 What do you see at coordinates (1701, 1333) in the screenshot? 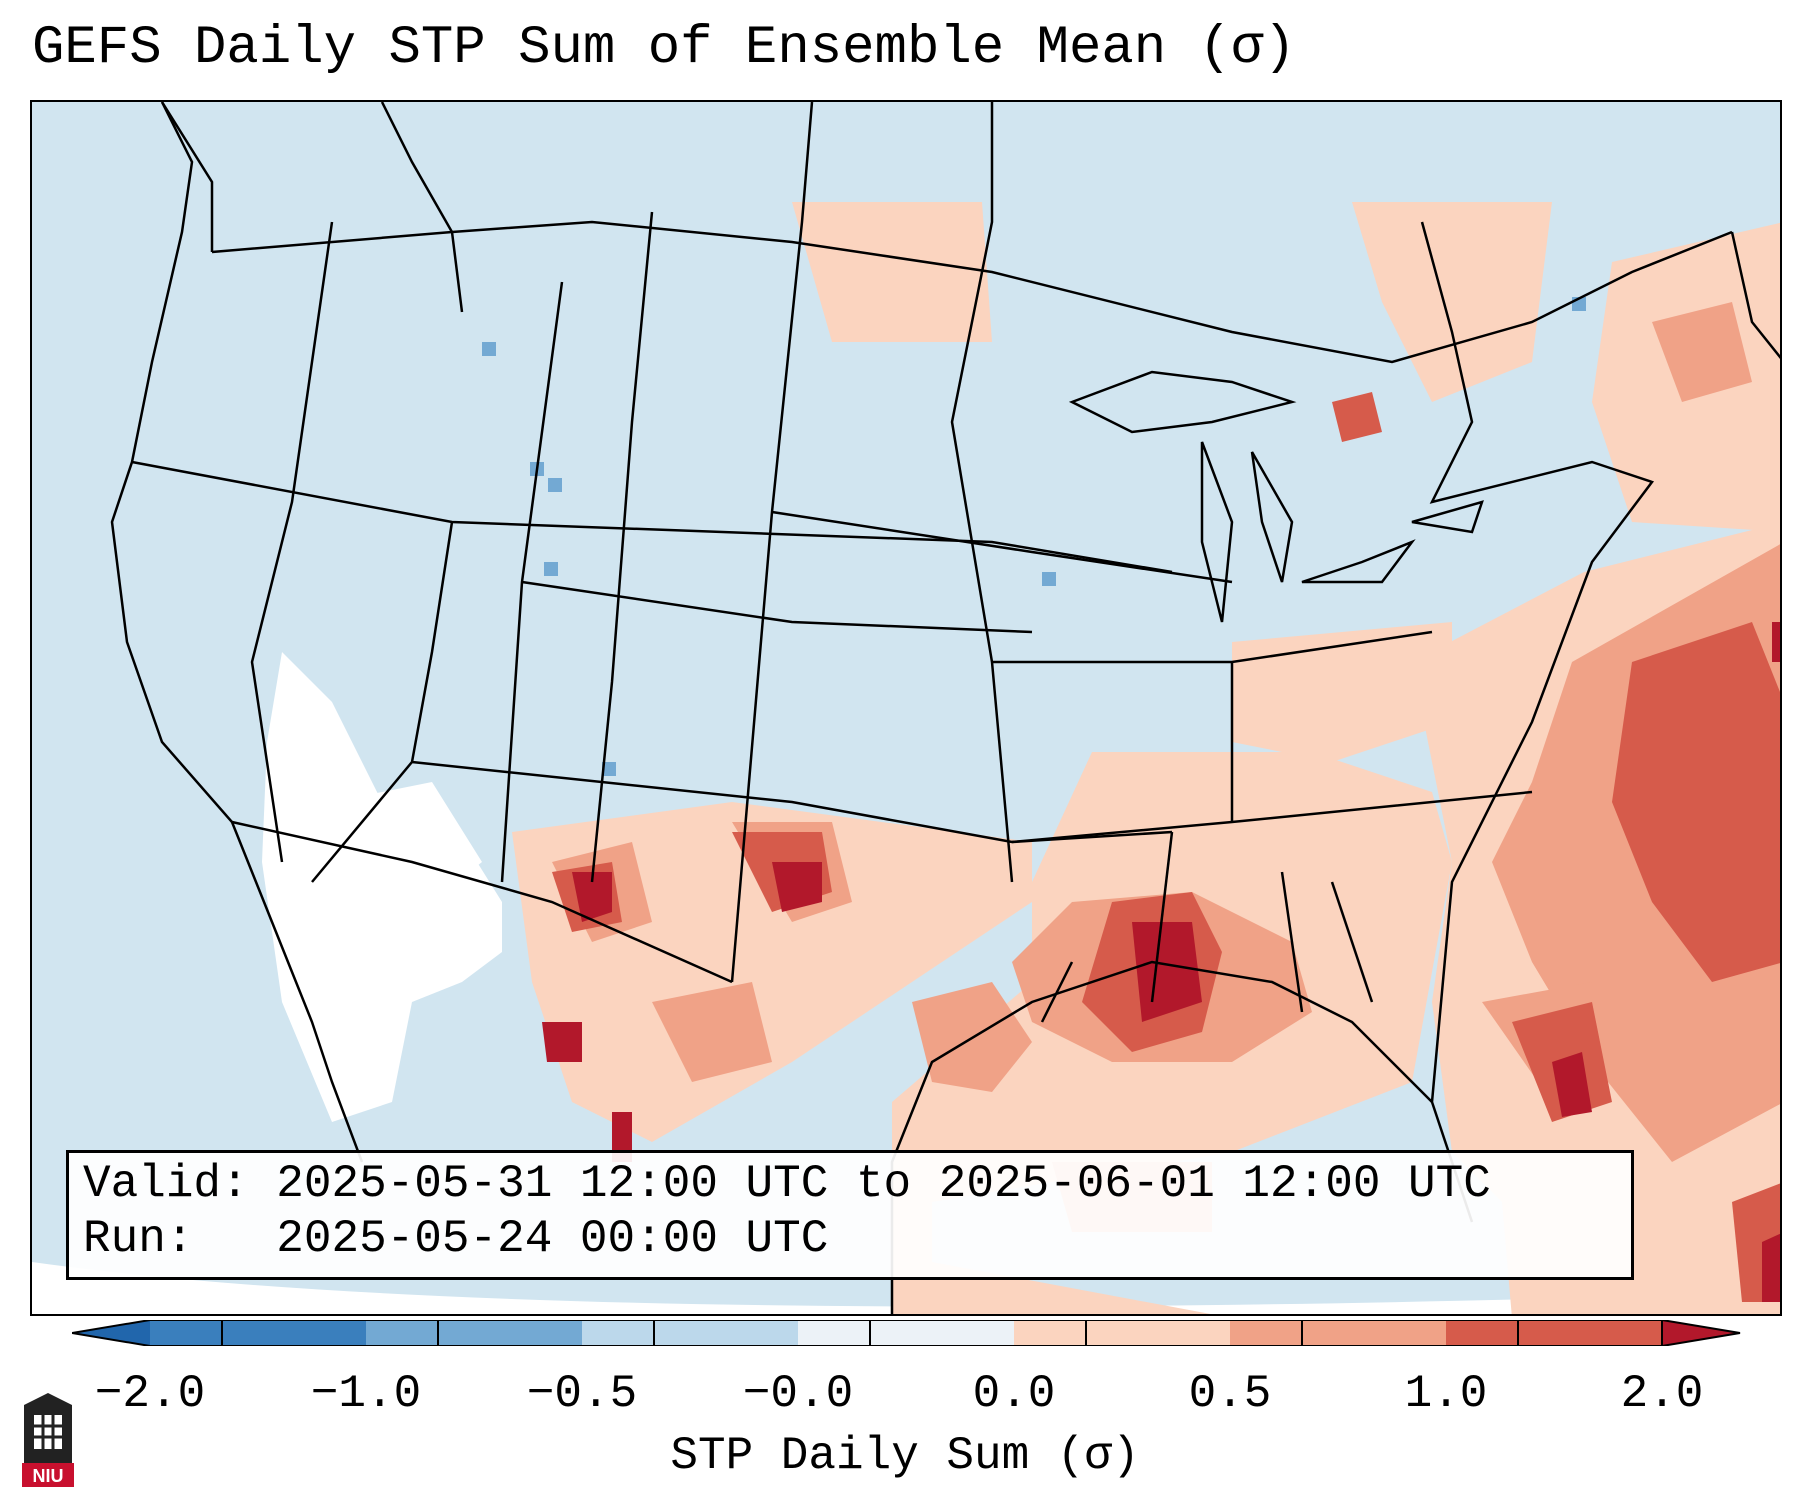
I see `colorbar-over-arrow` at bounding box center [1701, 1333].